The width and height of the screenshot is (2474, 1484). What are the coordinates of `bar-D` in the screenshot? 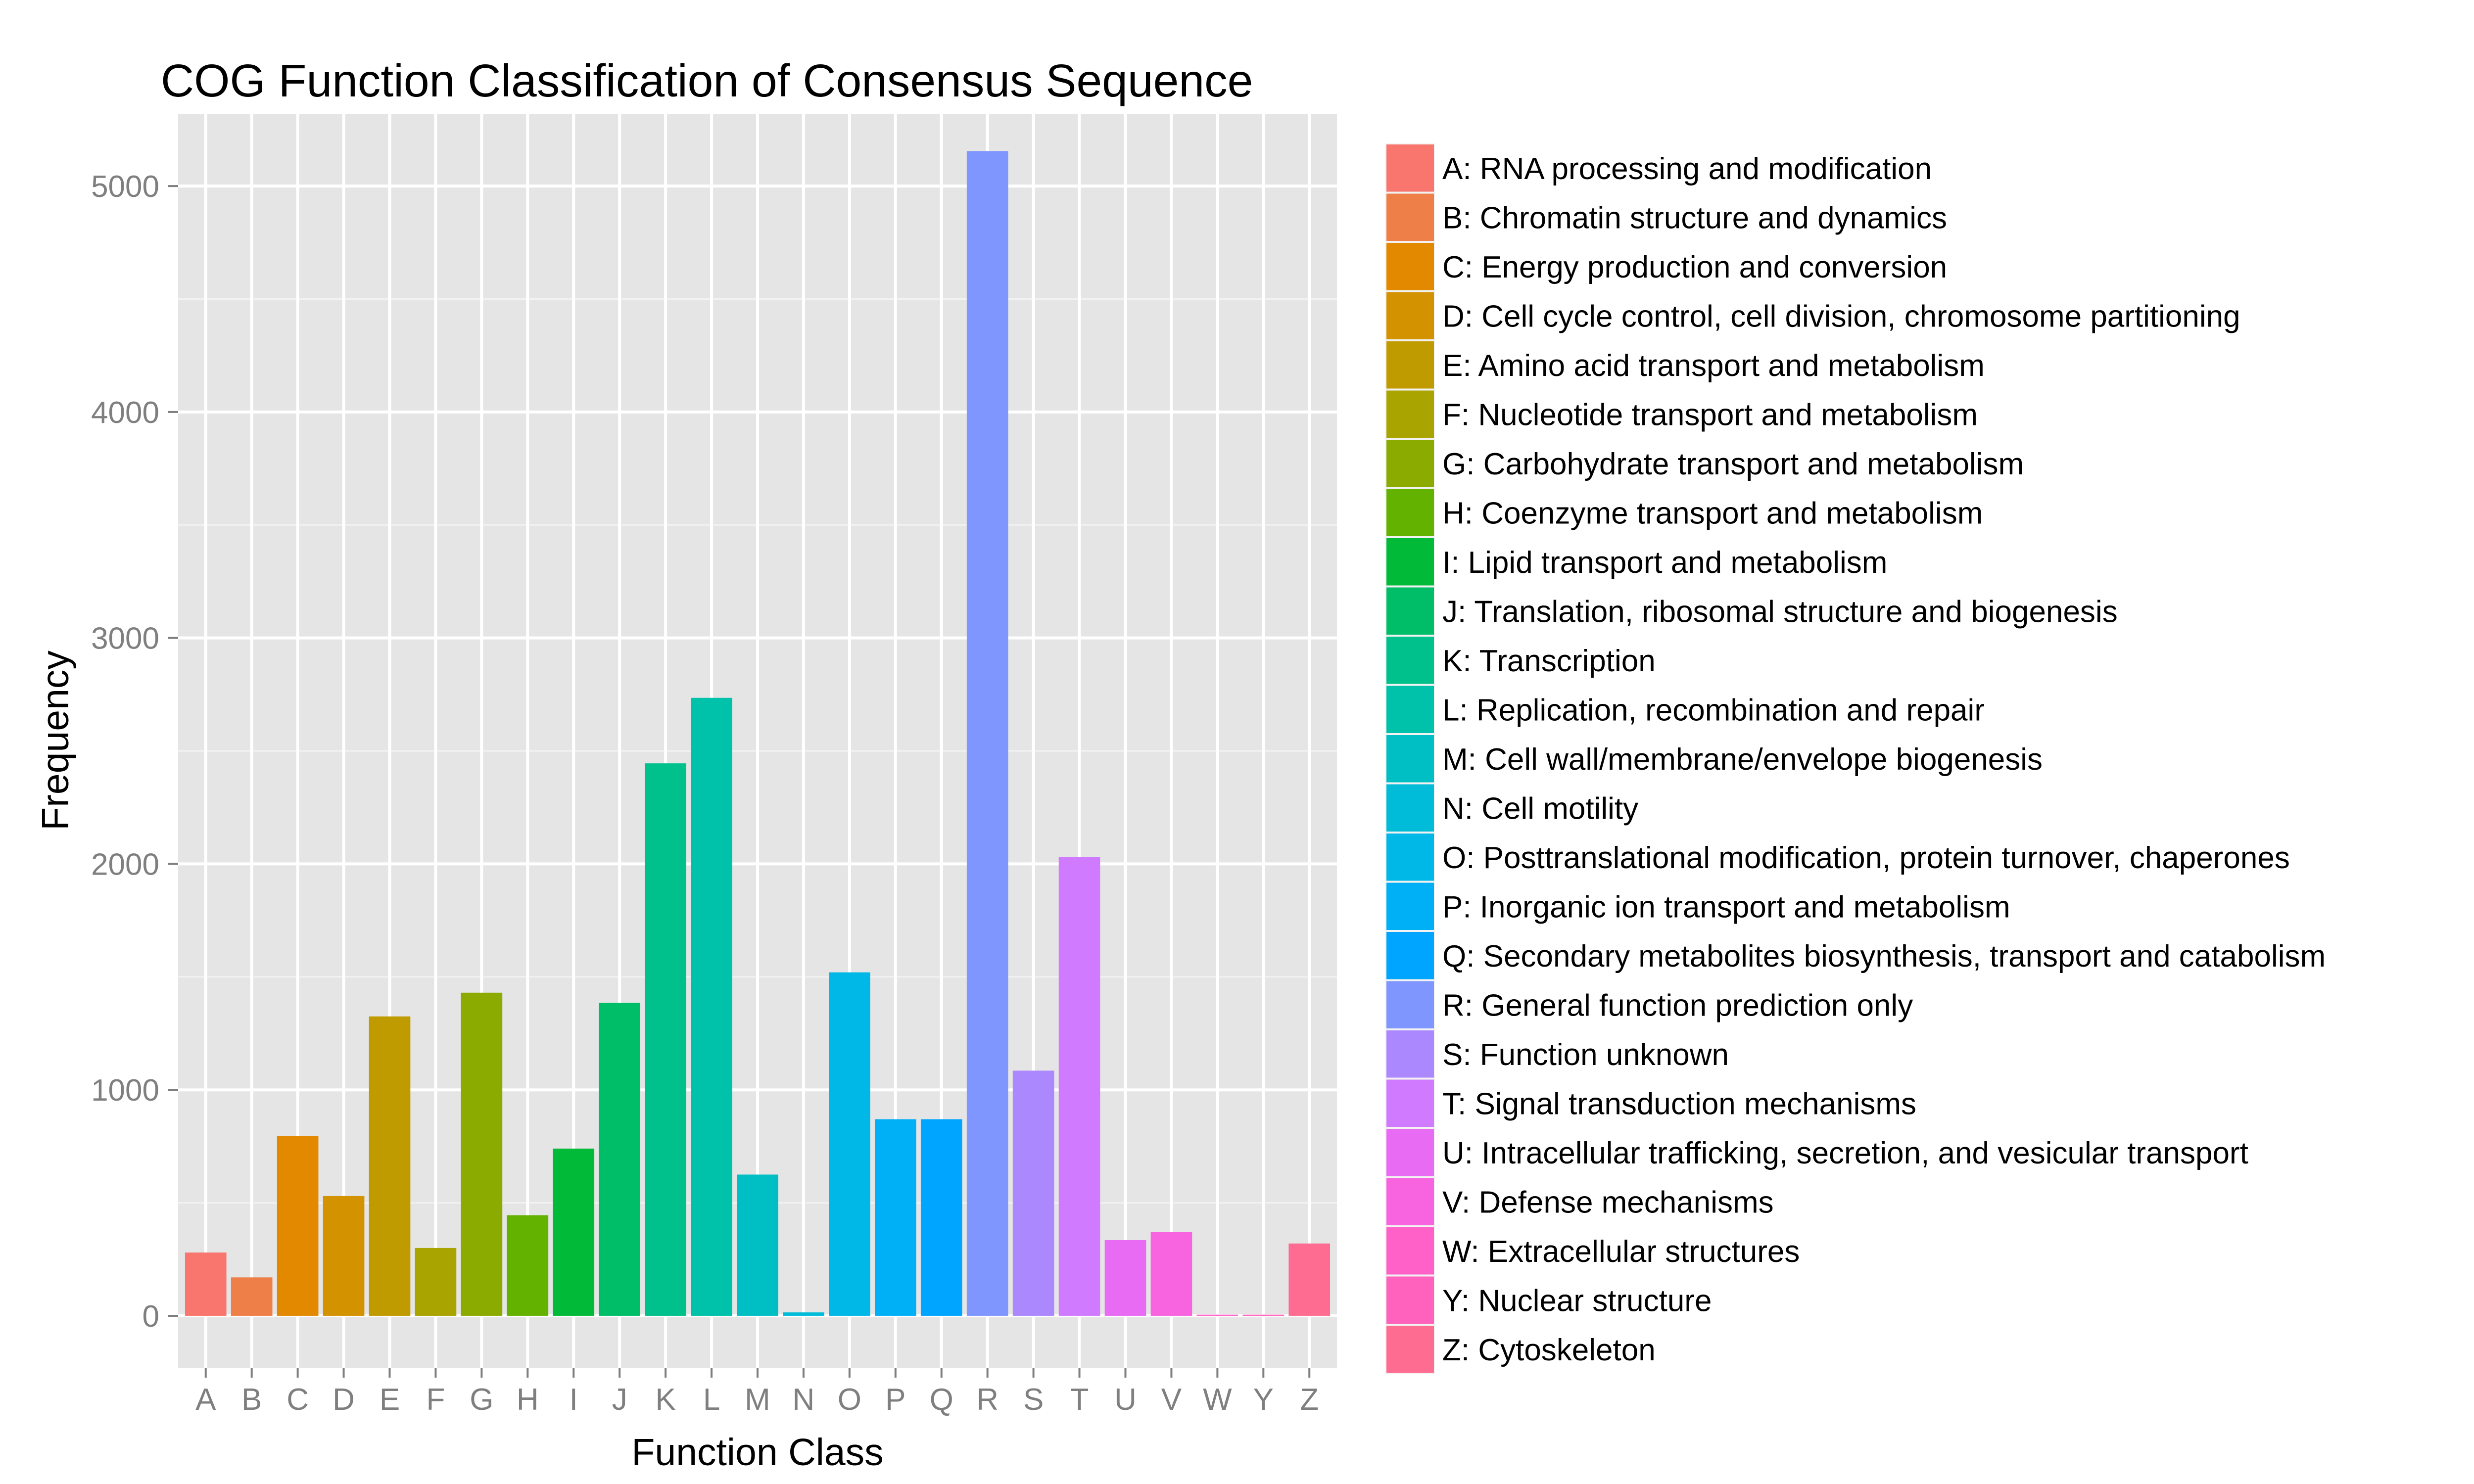 It's located at (344, 1256).